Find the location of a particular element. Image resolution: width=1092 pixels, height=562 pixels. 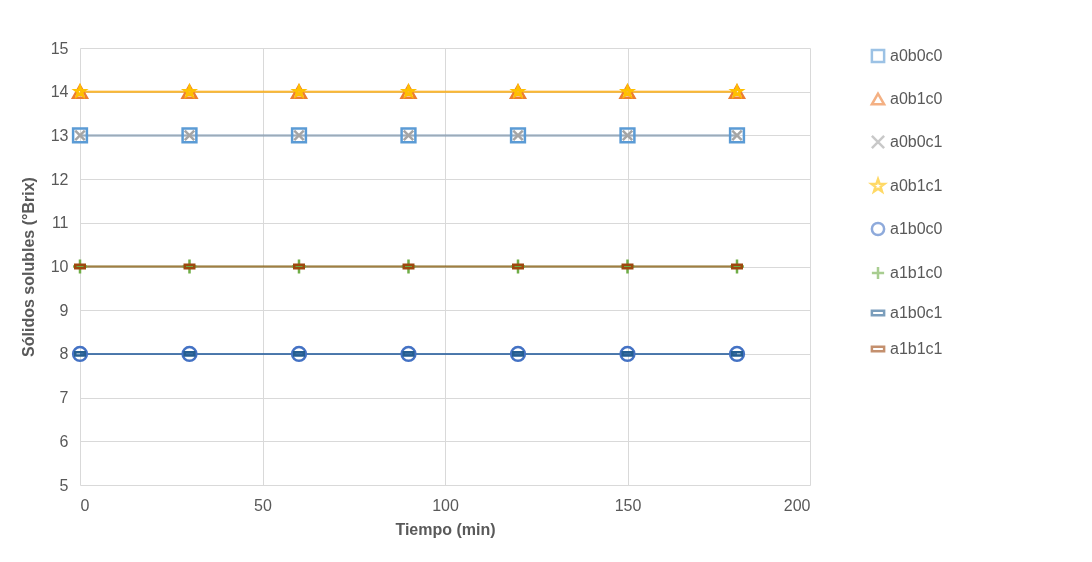

y-tick-label: 10 is located at coordinates (59, 266).